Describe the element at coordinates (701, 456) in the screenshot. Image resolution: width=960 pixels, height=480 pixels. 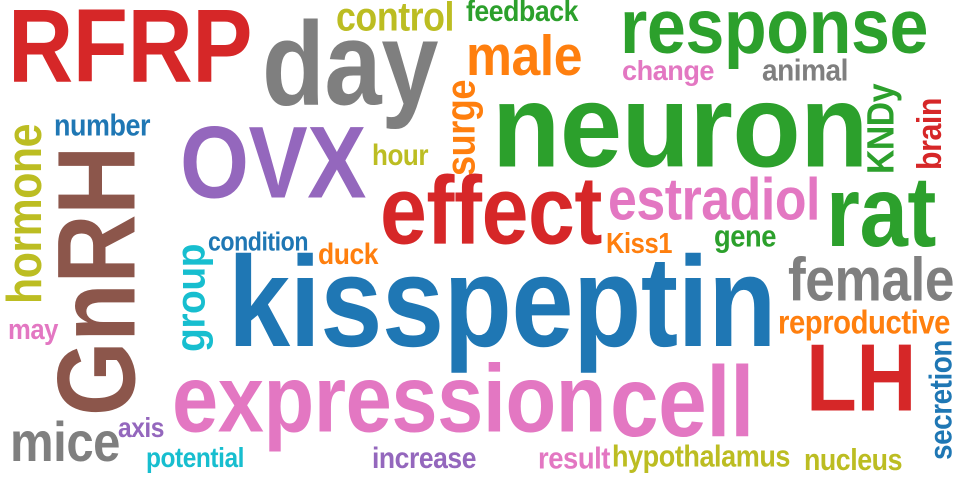
I see `word-hypothalamus: hypothalamus` at that location.